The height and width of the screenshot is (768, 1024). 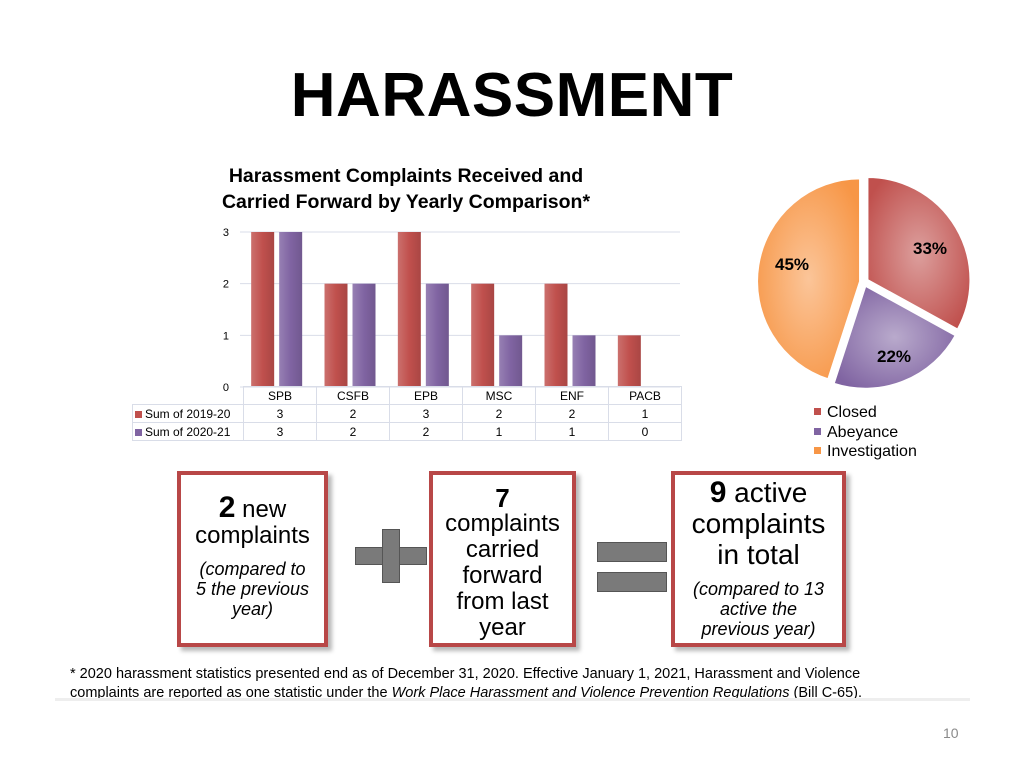 What do you see at coordinates (863, 432) in the screenshot?
I see `legend-label: Abeyance` at bounding box center [863, 432].